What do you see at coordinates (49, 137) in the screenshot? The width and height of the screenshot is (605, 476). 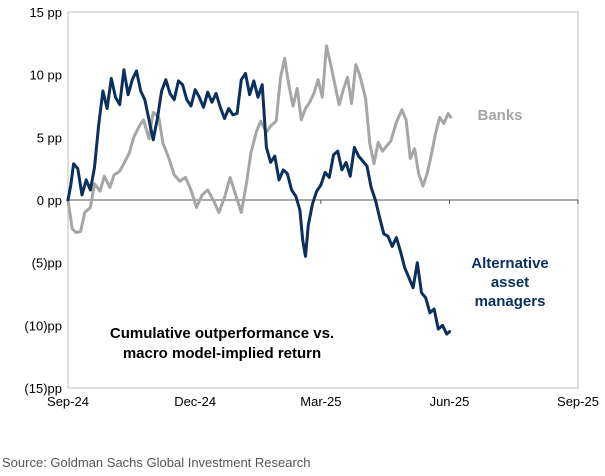 I see `y-tick-label: 5 pp` at bounding box center [49, 137].